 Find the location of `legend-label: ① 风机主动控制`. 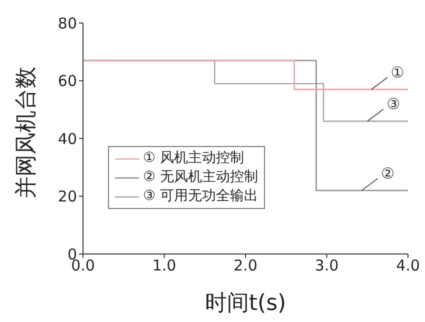

legend-label: ① 风机主动控制 is located at coordinates (193, 158).